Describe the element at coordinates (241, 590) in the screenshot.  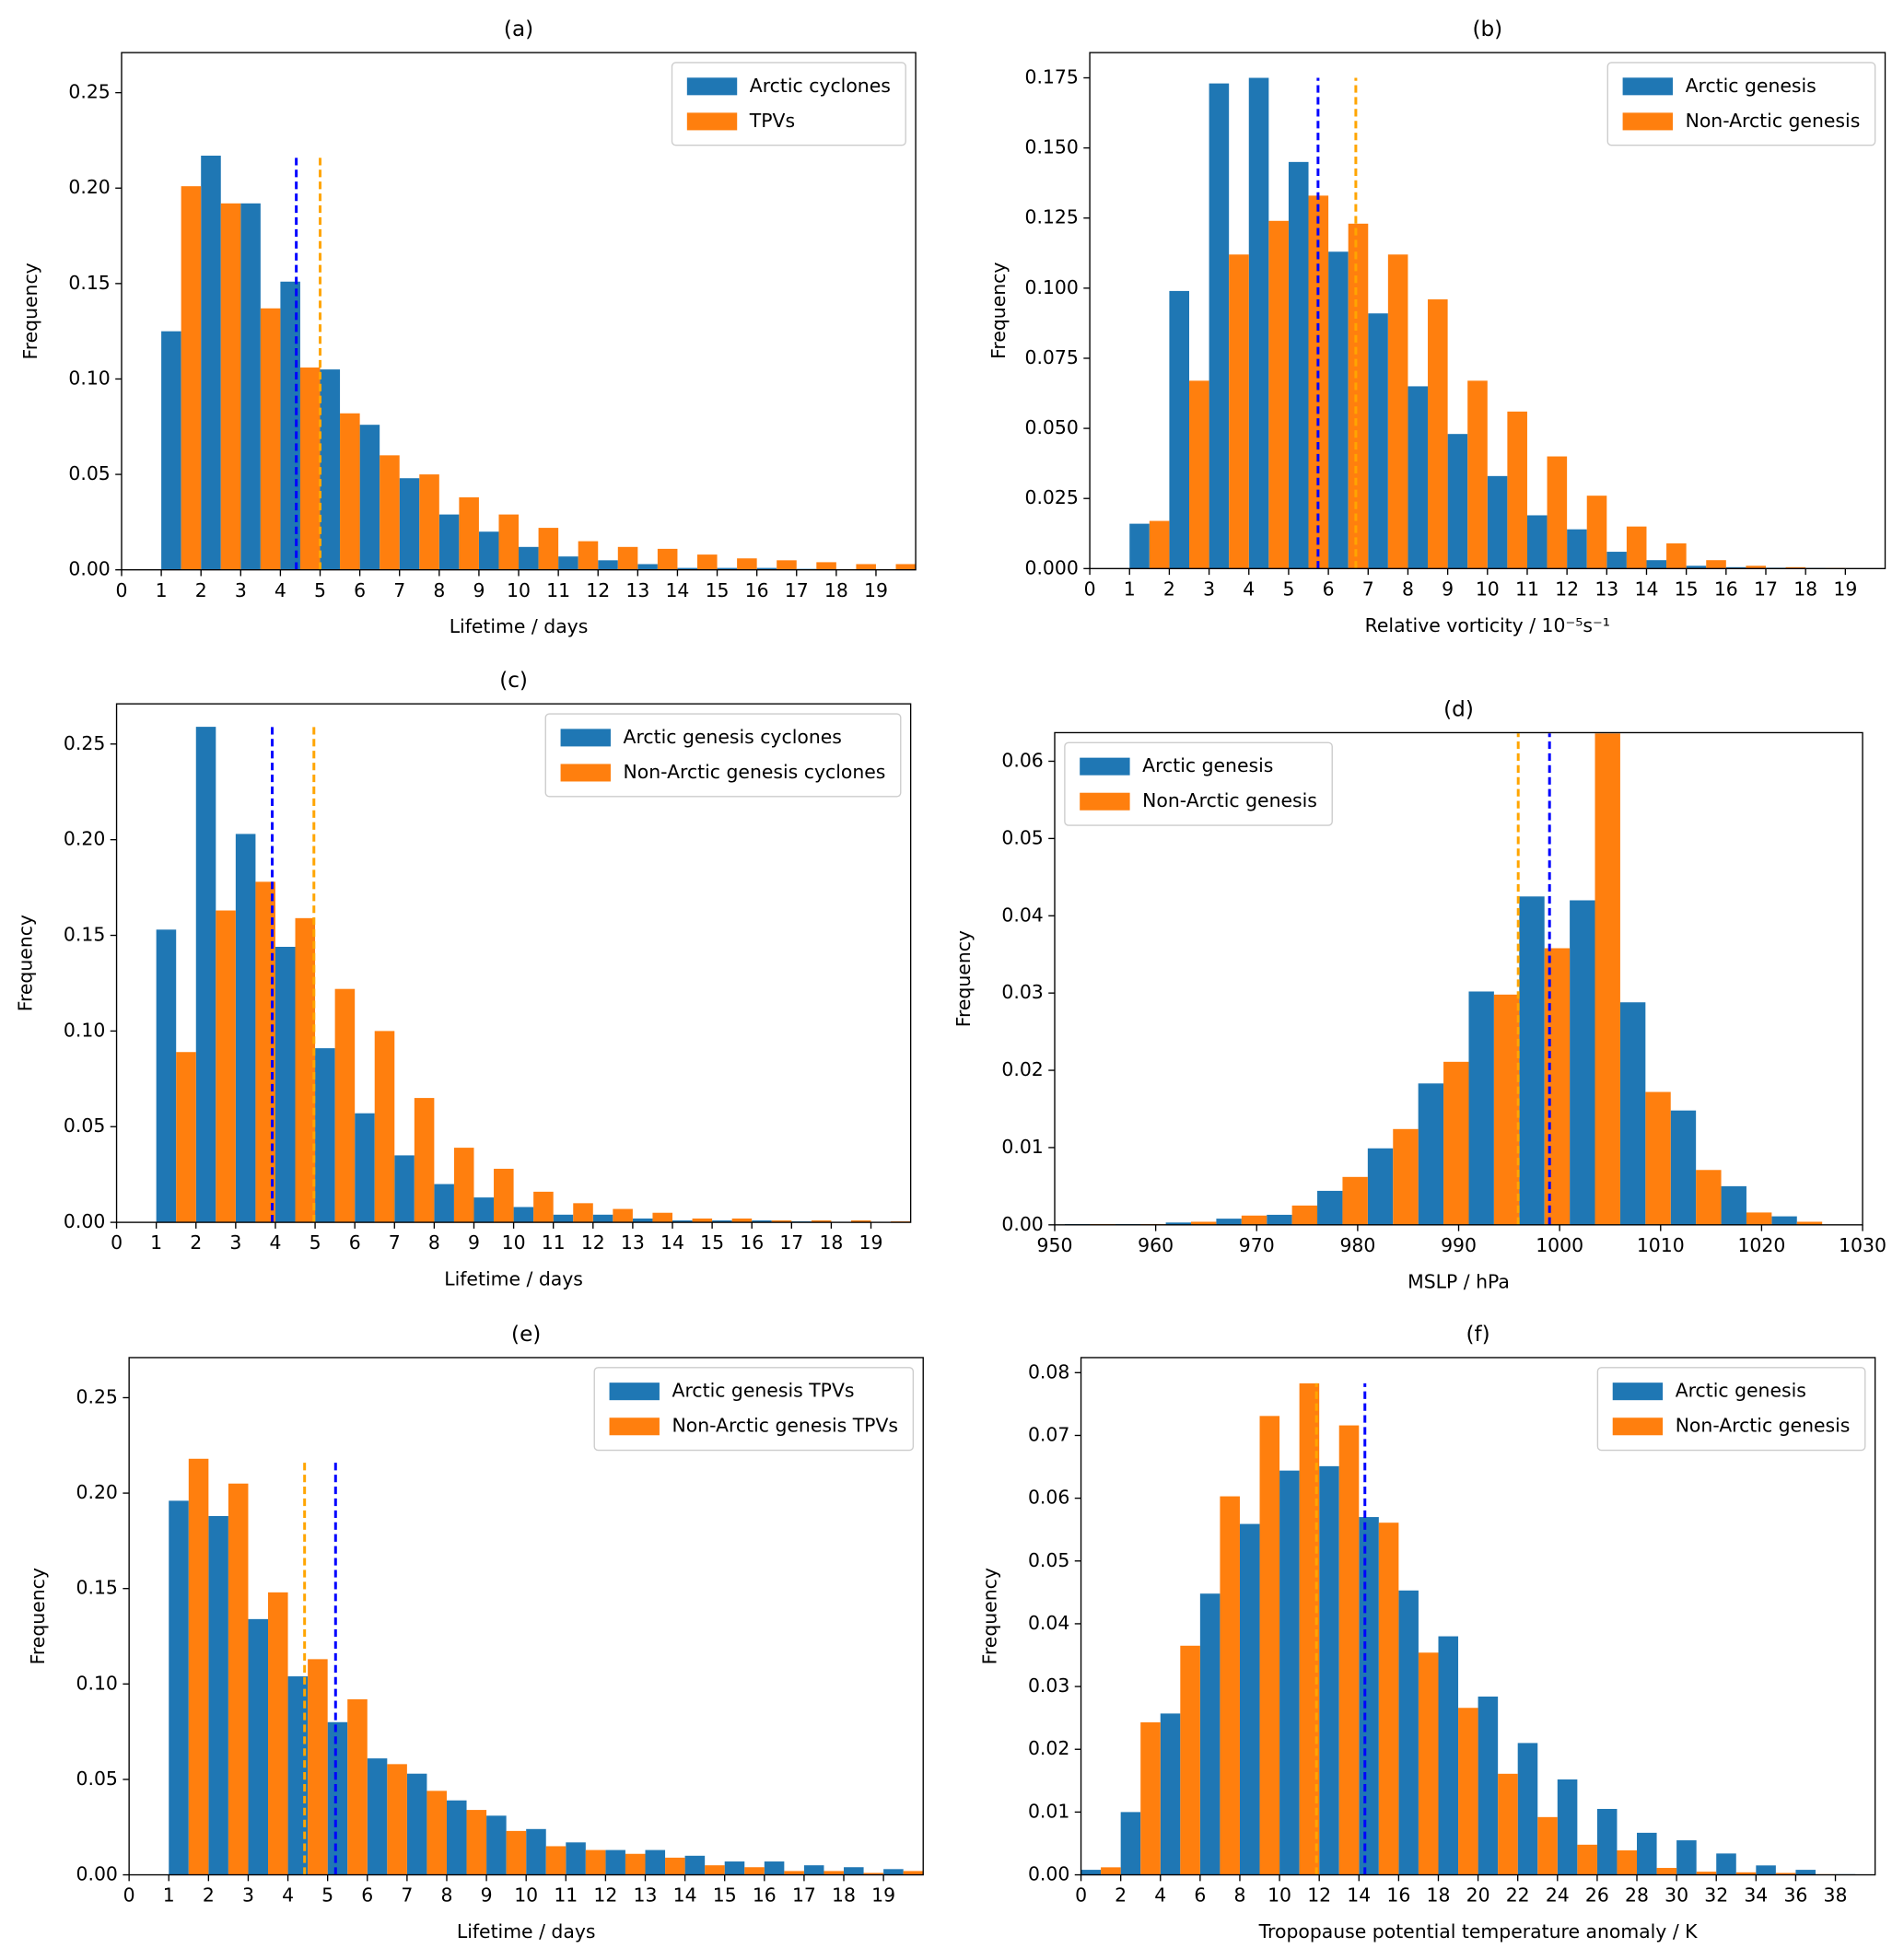
I see `x-tick-label: 3` at that location.